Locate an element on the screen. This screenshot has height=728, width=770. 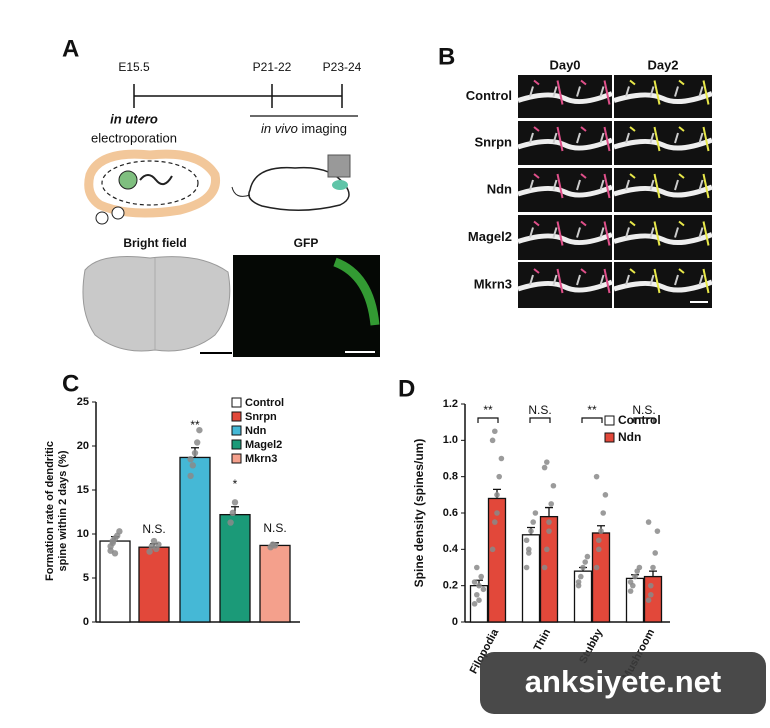
label-part: imaging is located at coordinates (322, 128).